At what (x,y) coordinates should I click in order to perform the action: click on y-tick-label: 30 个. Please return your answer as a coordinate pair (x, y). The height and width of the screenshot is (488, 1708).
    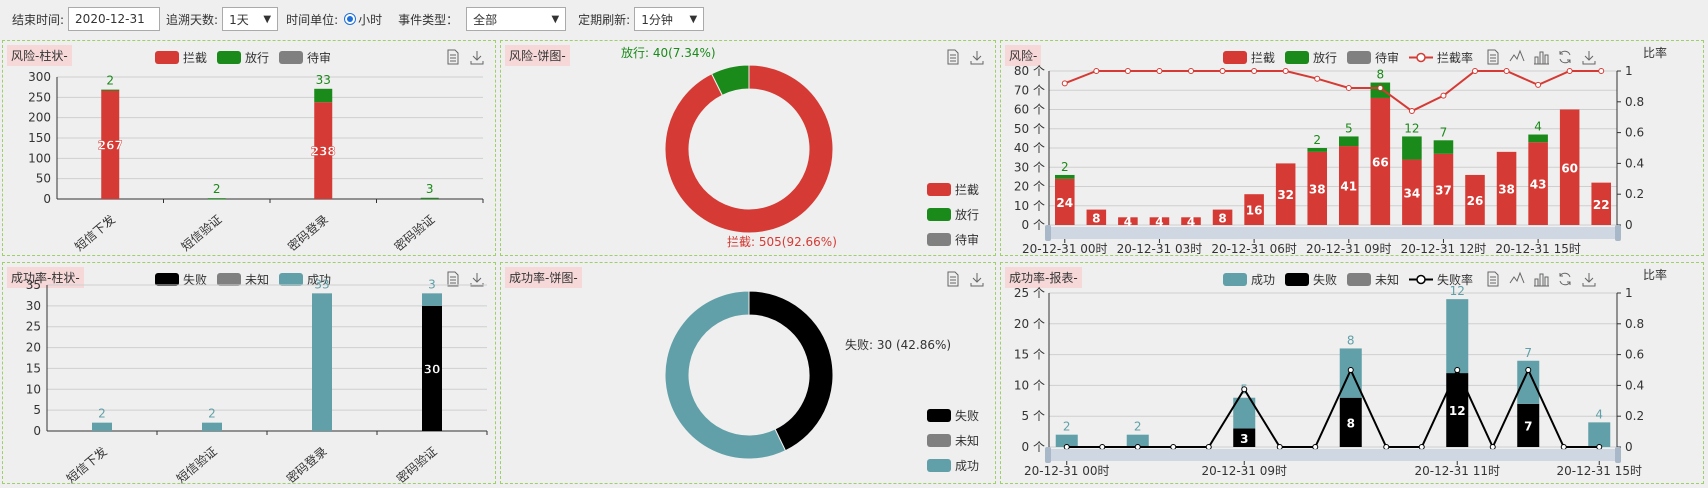
    Looking at the image, I should click on (1029, 167).